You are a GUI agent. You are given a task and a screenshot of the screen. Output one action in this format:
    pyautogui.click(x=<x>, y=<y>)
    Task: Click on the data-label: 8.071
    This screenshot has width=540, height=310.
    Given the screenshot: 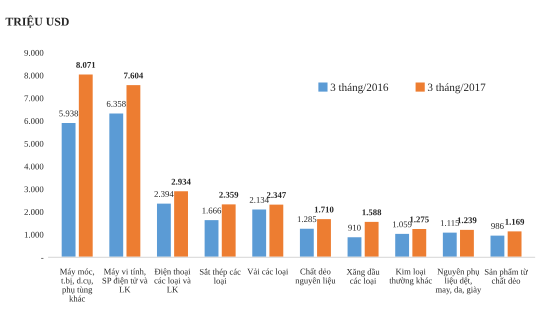 What is the action you would take?
    pyautogui.click(x=86, y=65)
    